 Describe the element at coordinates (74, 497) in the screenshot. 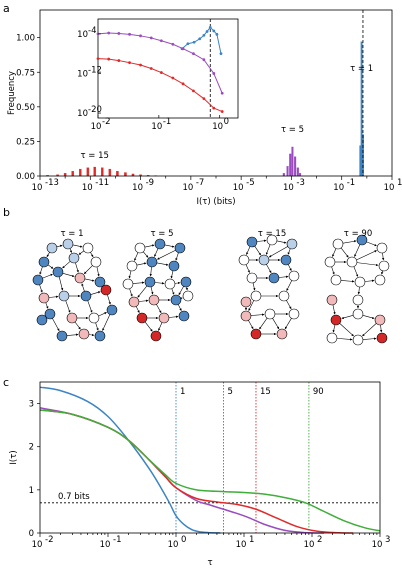

I see `hline-label: 0.7 bits` at that location.